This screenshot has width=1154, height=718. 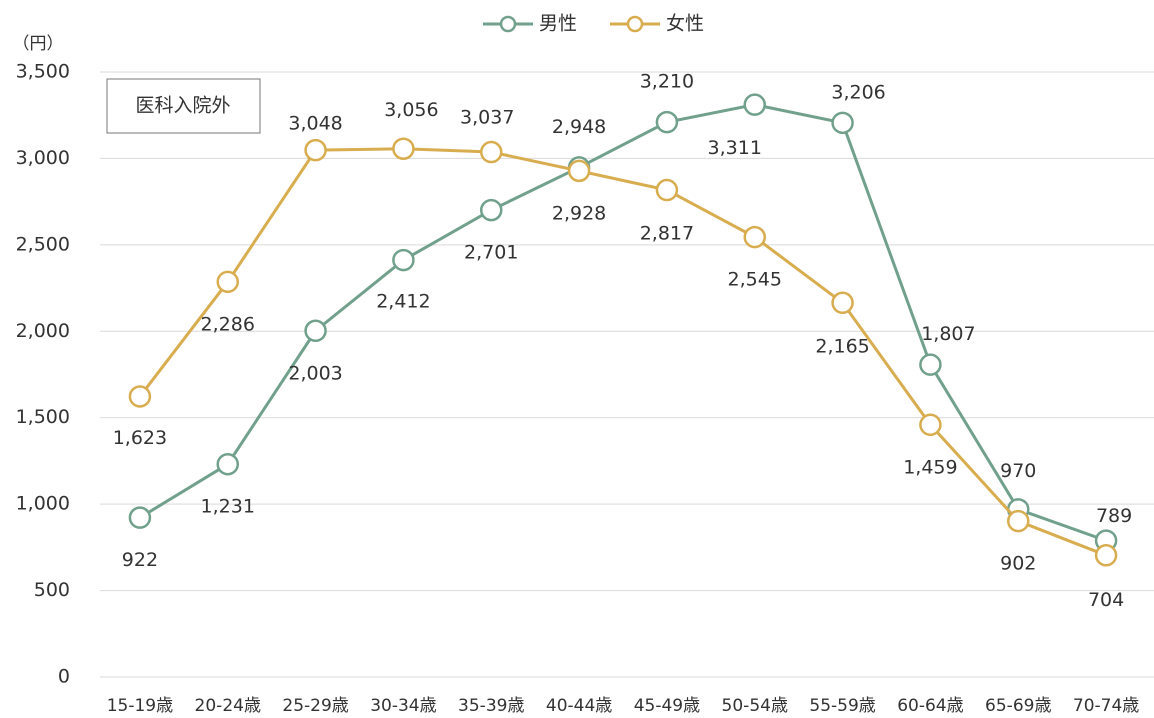 I want to click on x-tick-label: 15-19歳, so click(x=140, y=706).